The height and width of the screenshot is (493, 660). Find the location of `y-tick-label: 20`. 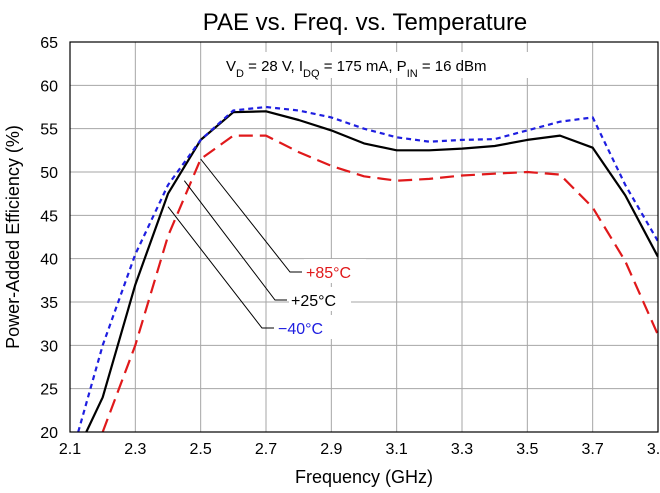

y-tick-label: 20 is located at coordinates (49, 433).